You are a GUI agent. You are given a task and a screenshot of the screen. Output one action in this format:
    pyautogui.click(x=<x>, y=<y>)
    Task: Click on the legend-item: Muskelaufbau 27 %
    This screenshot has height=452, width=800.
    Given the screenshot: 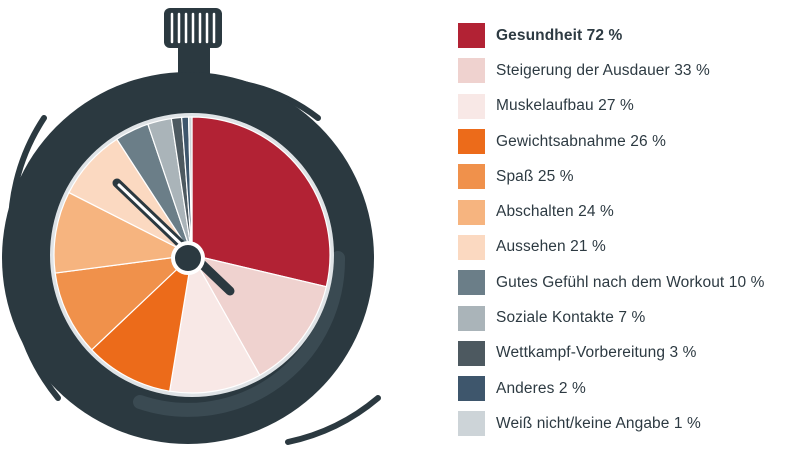 What is the action you would take?
    pyautogui.click(x=628, y=106)
    